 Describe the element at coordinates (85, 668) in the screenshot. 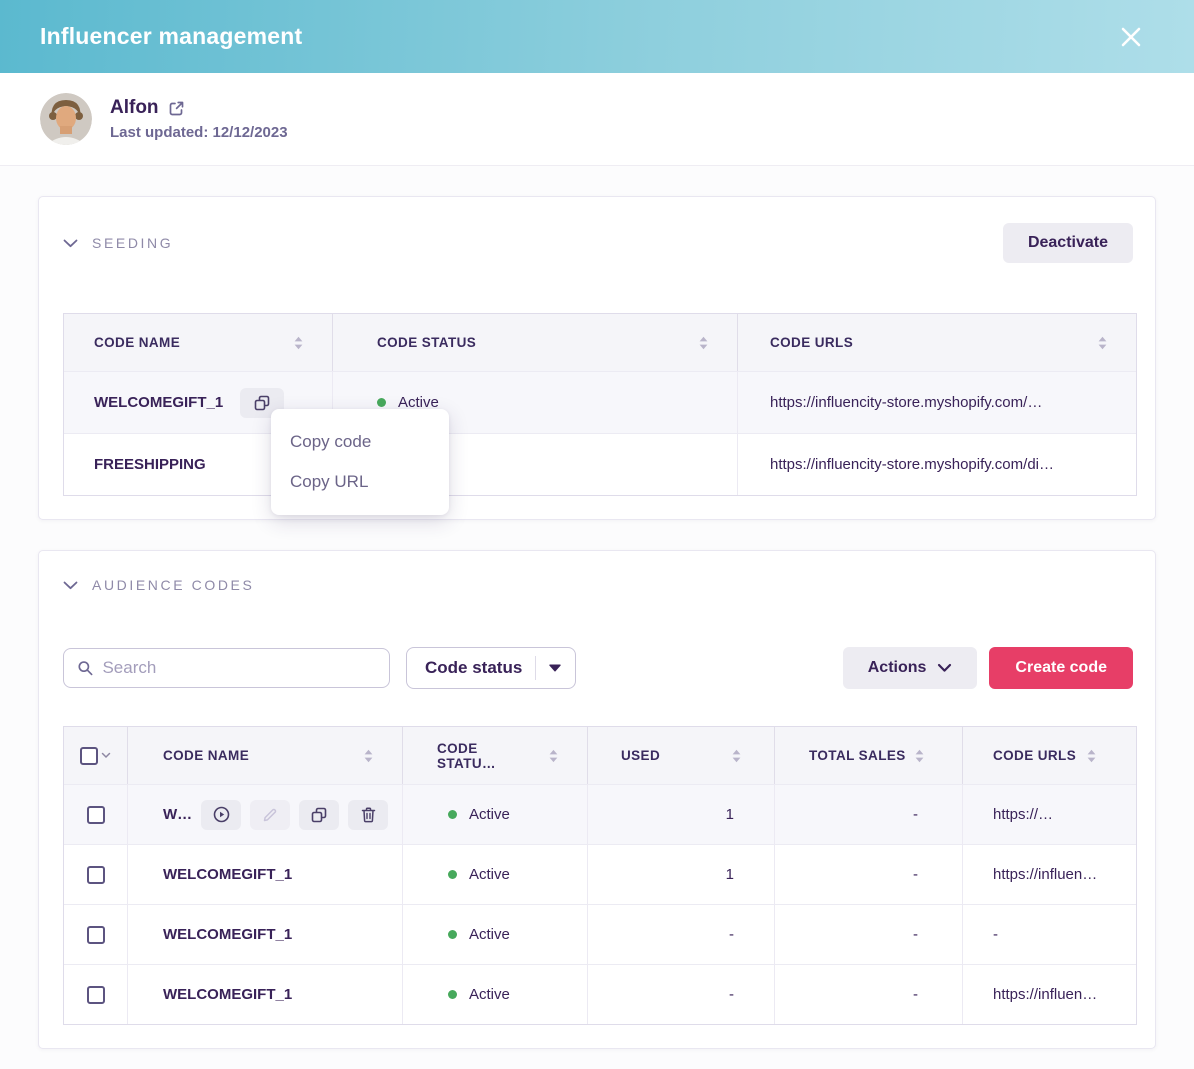

I see `search-icon` at that location.